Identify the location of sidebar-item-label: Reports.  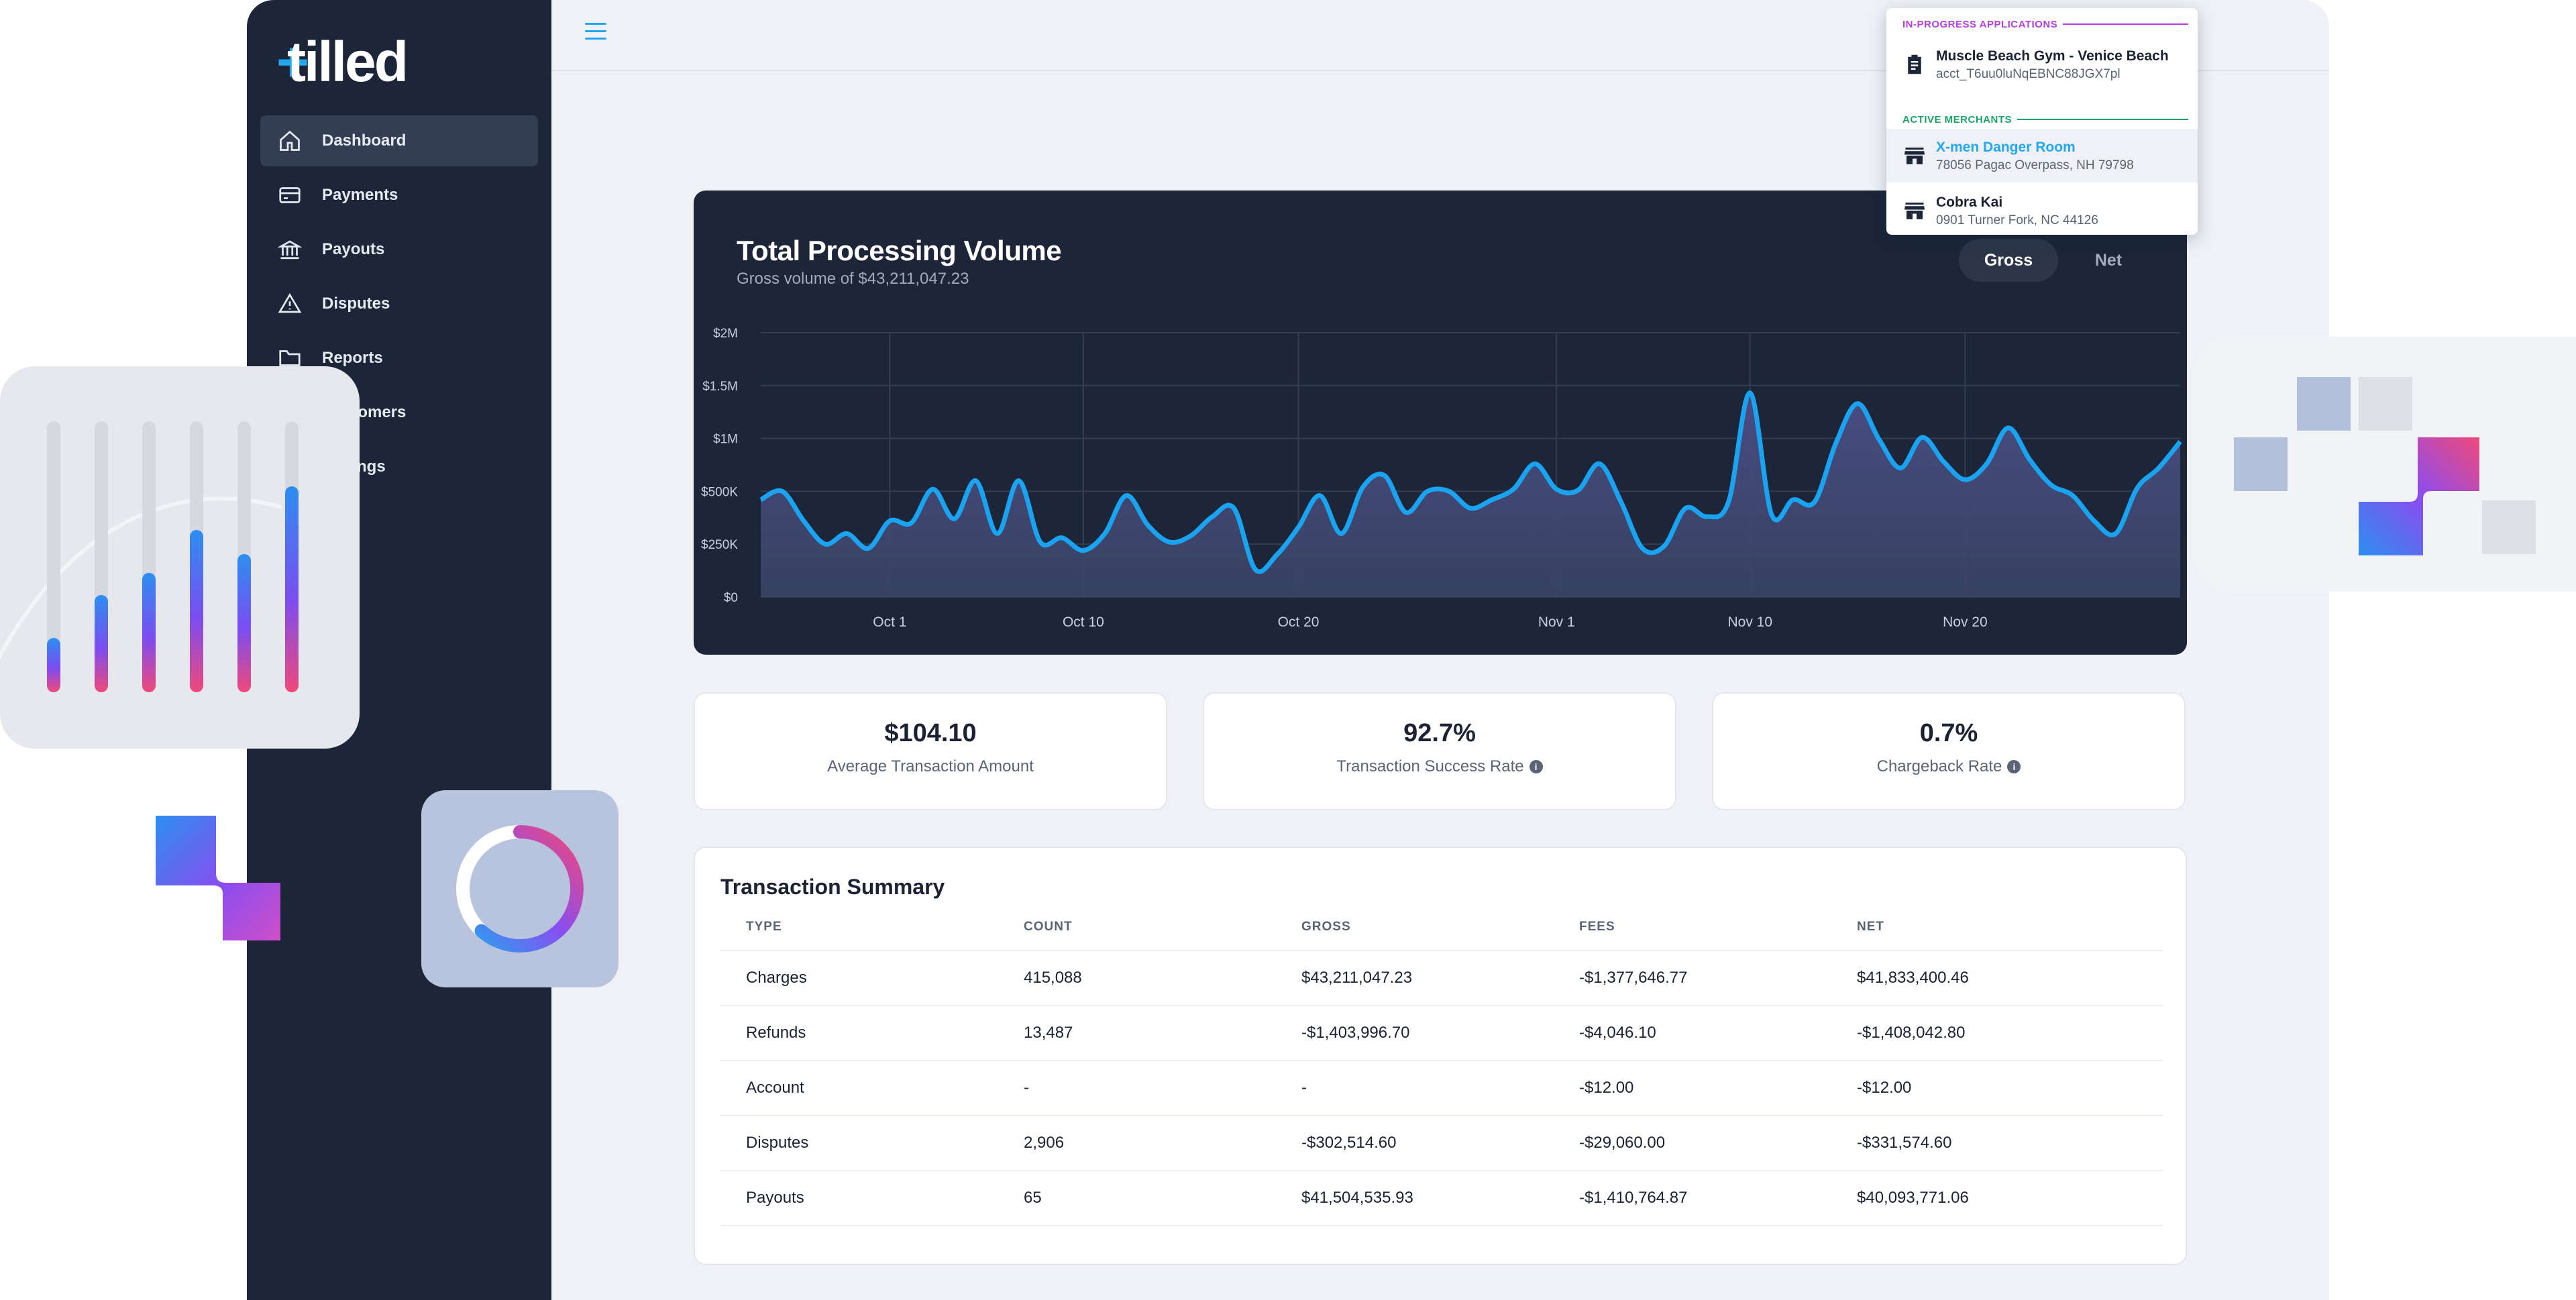
(352, 358).